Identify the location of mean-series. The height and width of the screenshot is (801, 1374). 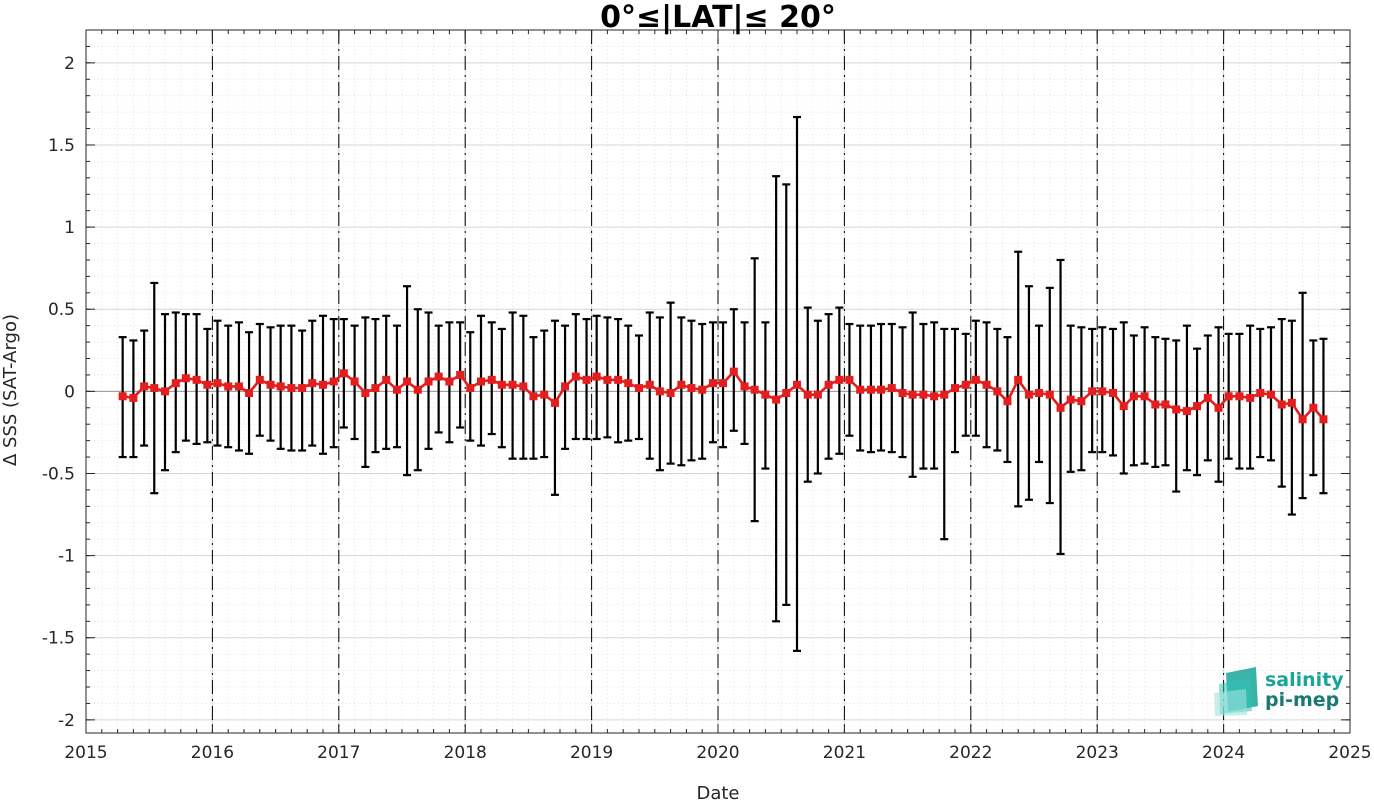
(723, 395).